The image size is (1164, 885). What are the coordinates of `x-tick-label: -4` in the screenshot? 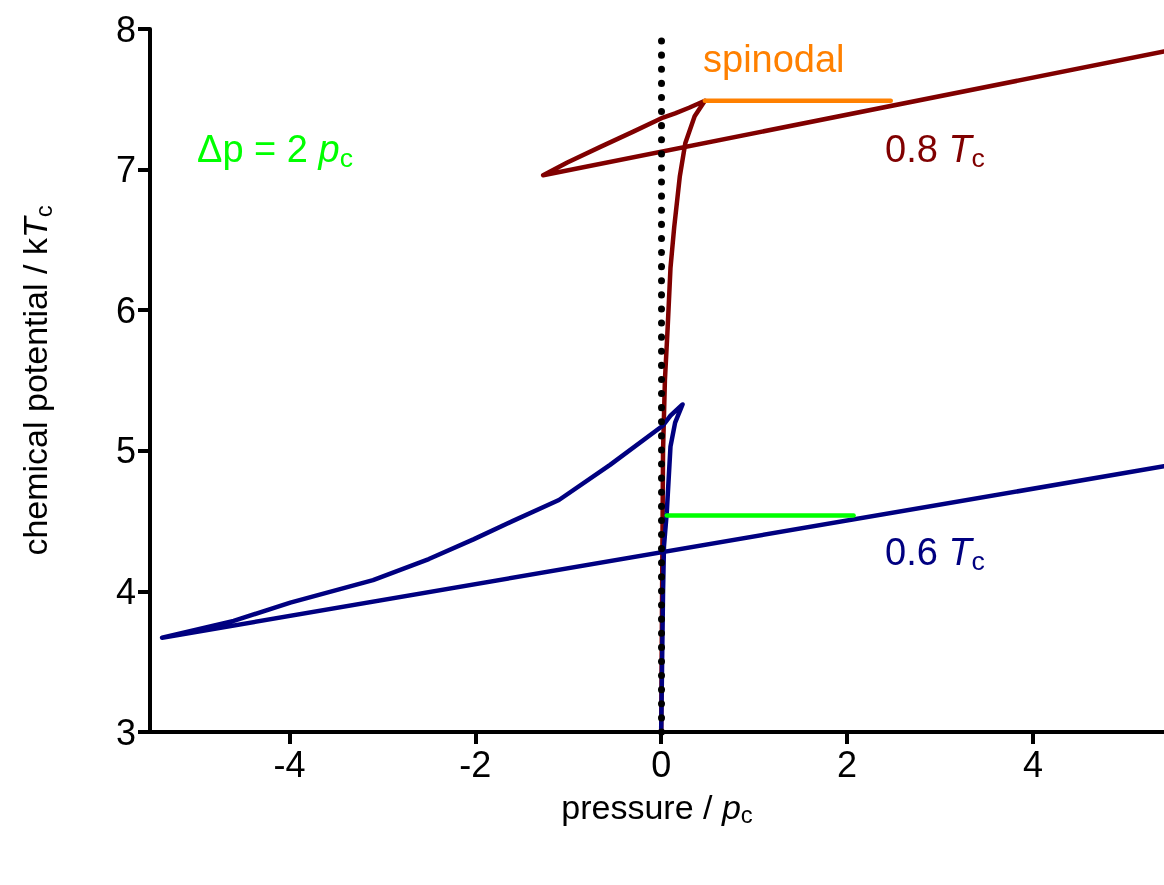 It's located at (289, 764).